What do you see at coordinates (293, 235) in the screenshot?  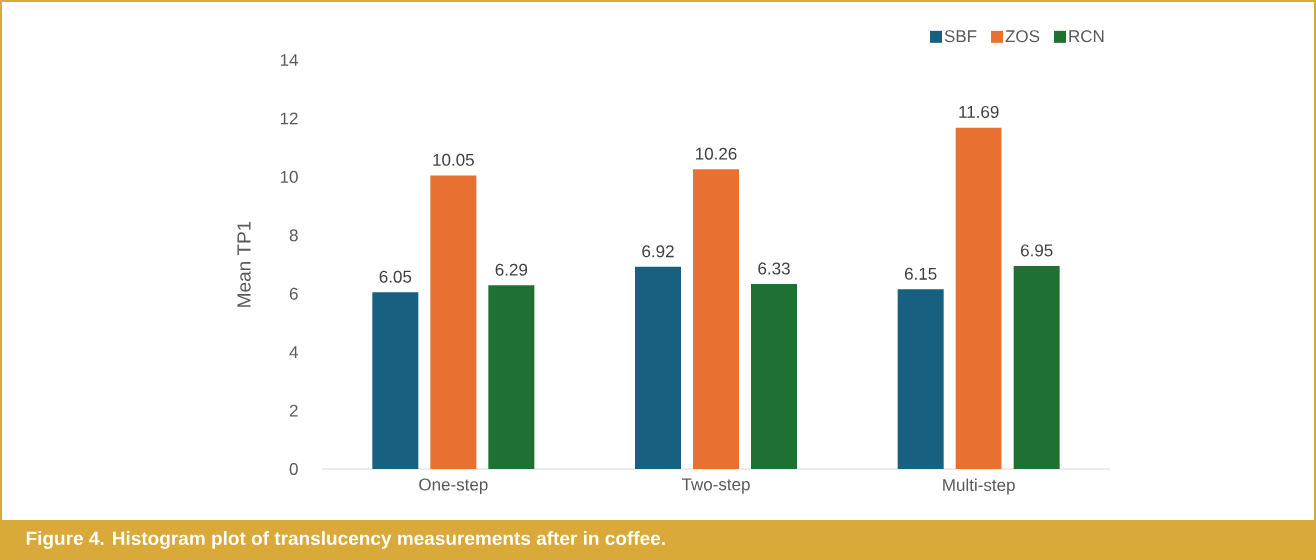 I see `y-tick-label: 8` at bounding box center [293, 235].